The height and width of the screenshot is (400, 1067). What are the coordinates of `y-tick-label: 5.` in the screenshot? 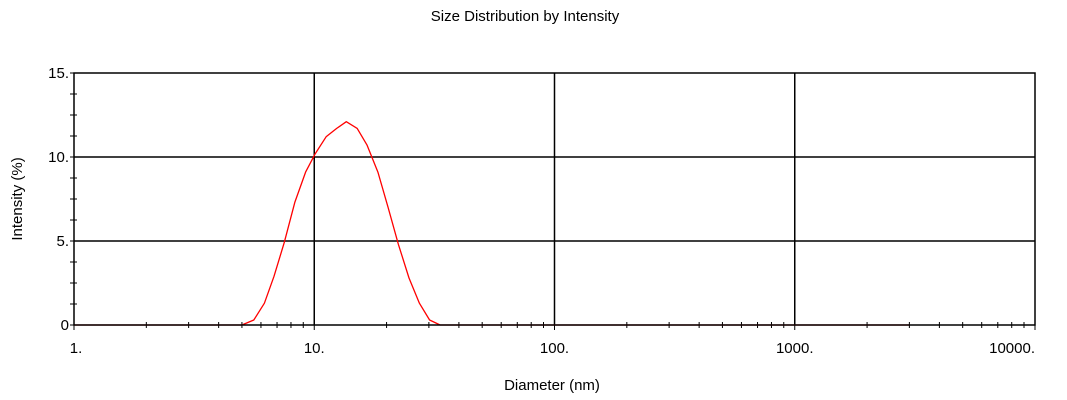 It's located at (62, 241).